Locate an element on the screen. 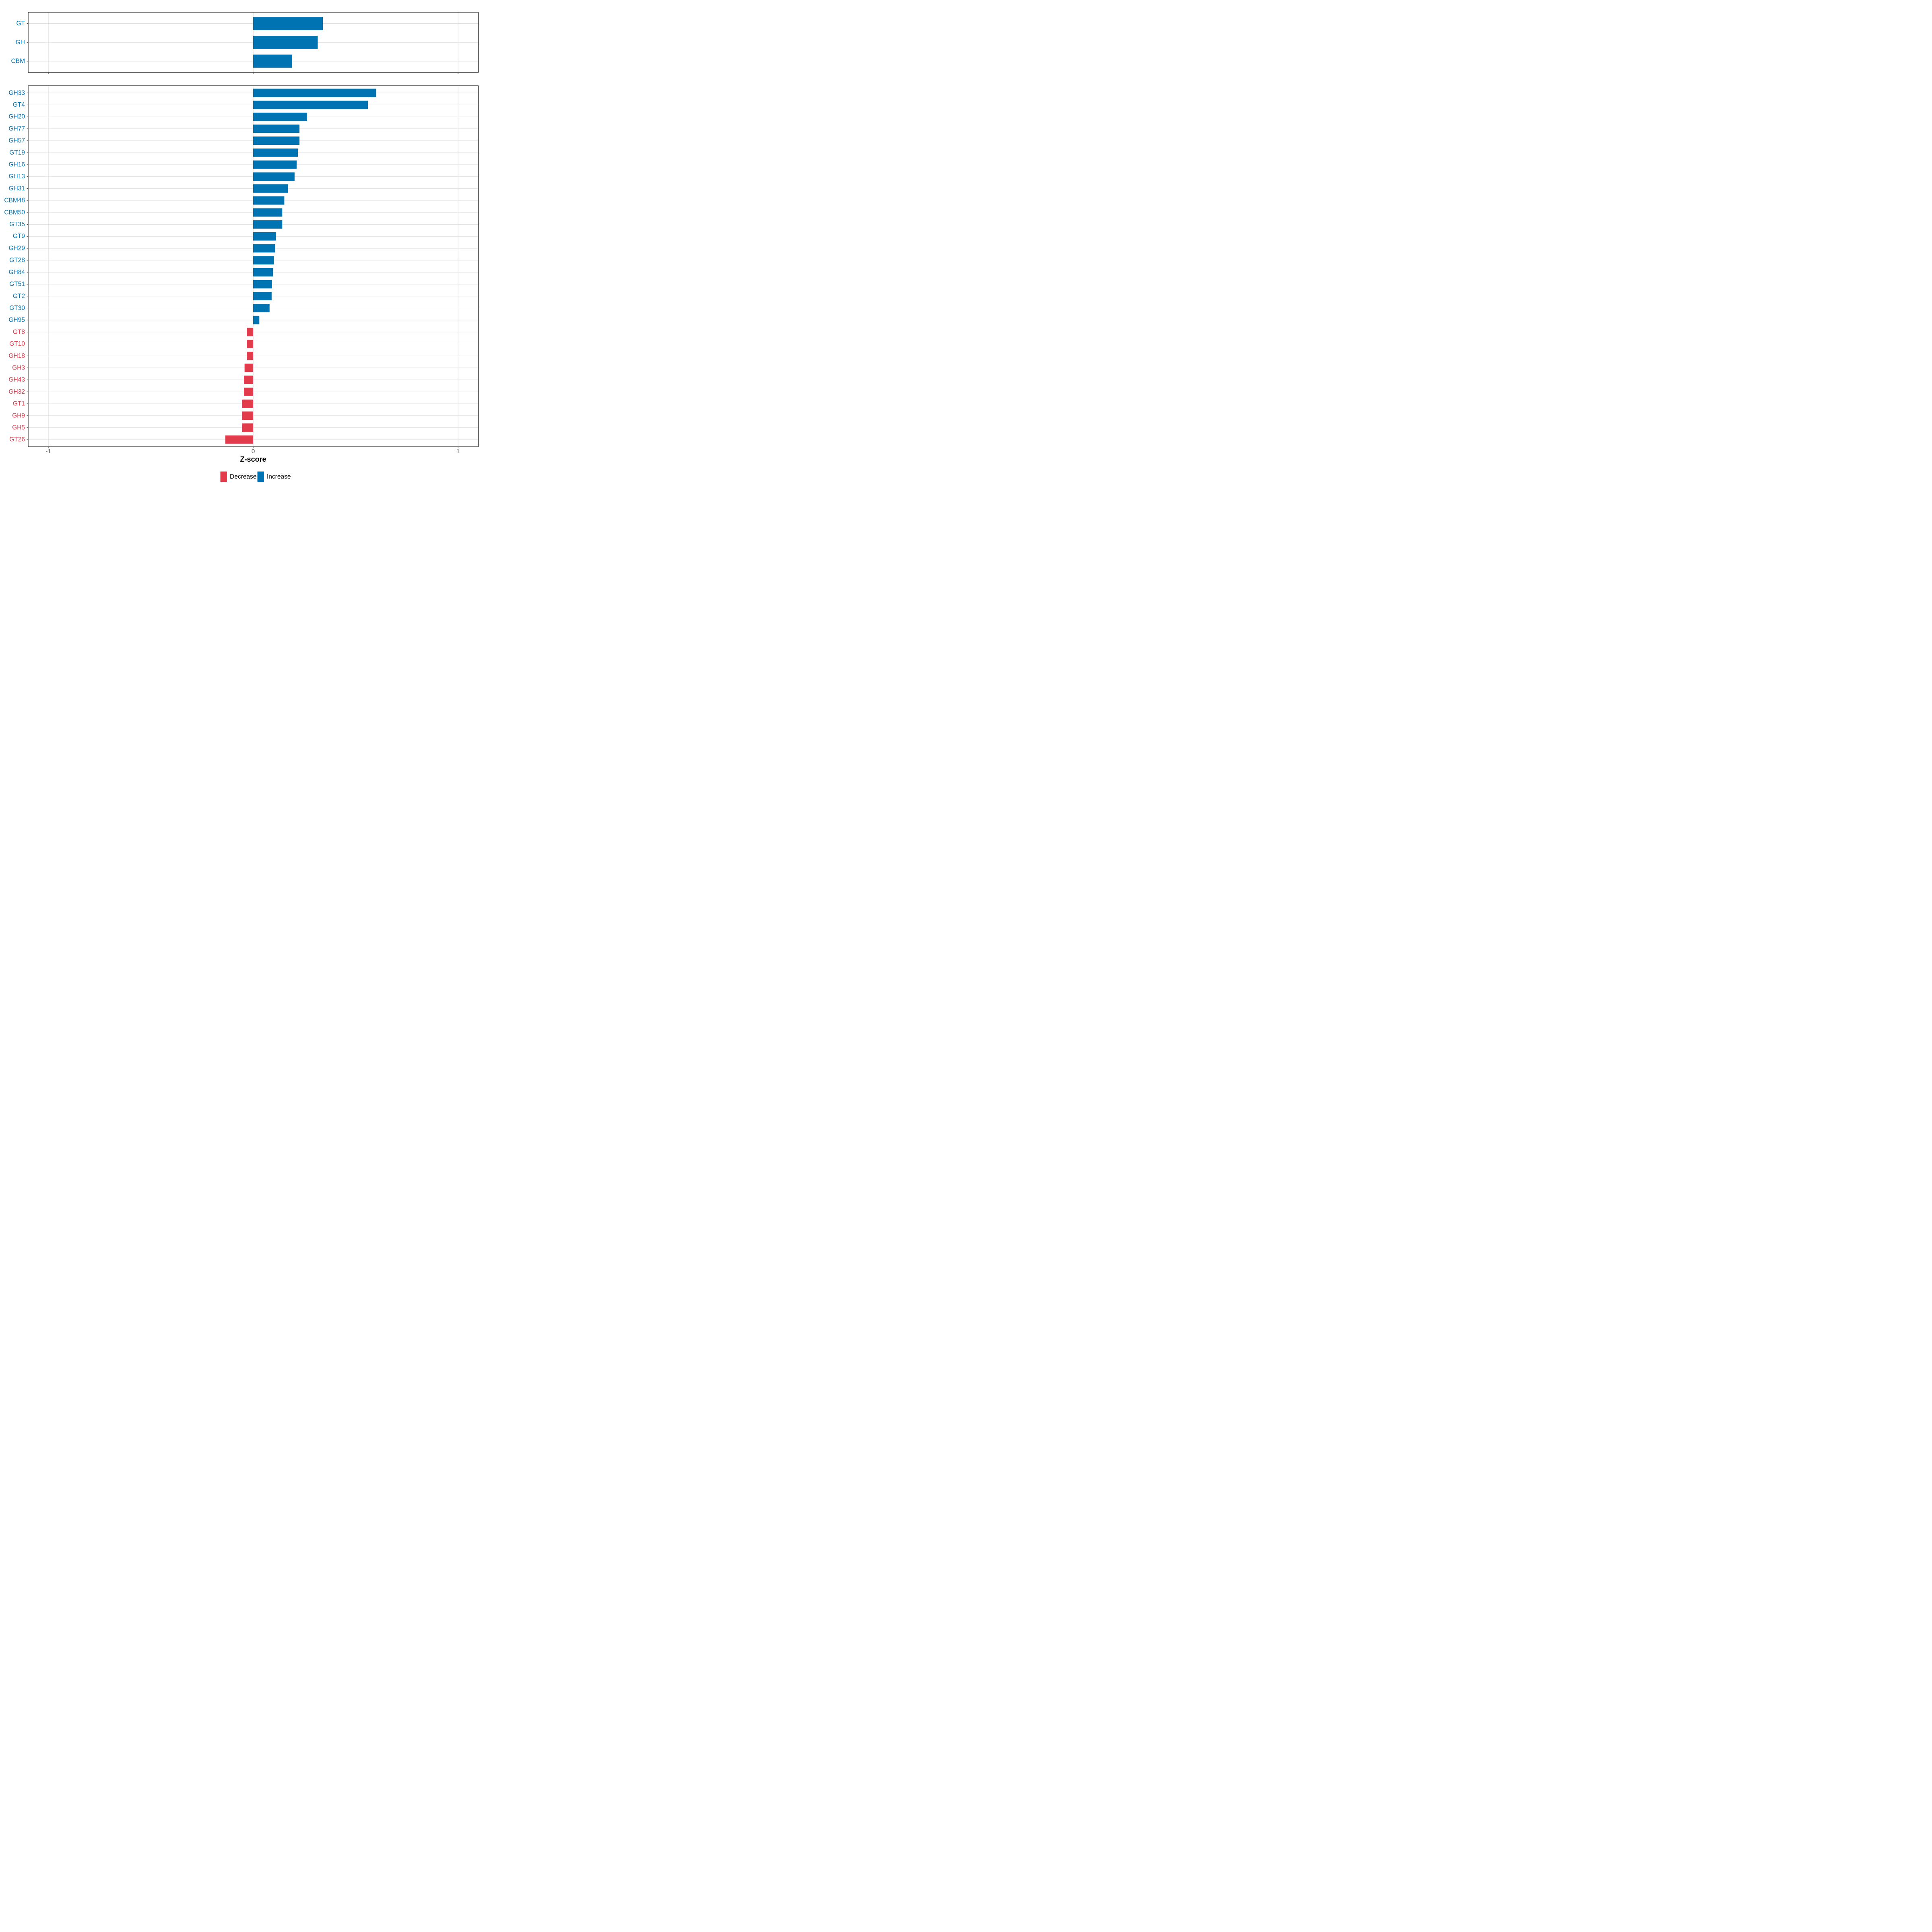 The image size is (1932, 1932). bar-GT30 is located at coordinates (261, 308).